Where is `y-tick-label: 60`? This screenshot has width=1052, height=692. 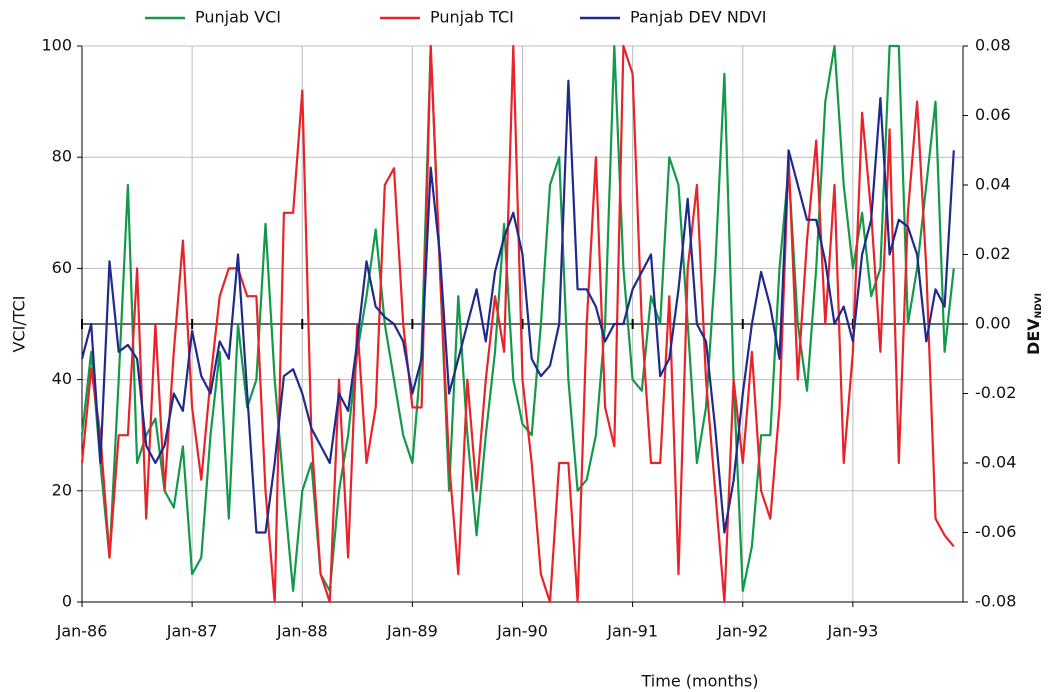 y-tick-label: 60 is located at coordinates (62, 267).